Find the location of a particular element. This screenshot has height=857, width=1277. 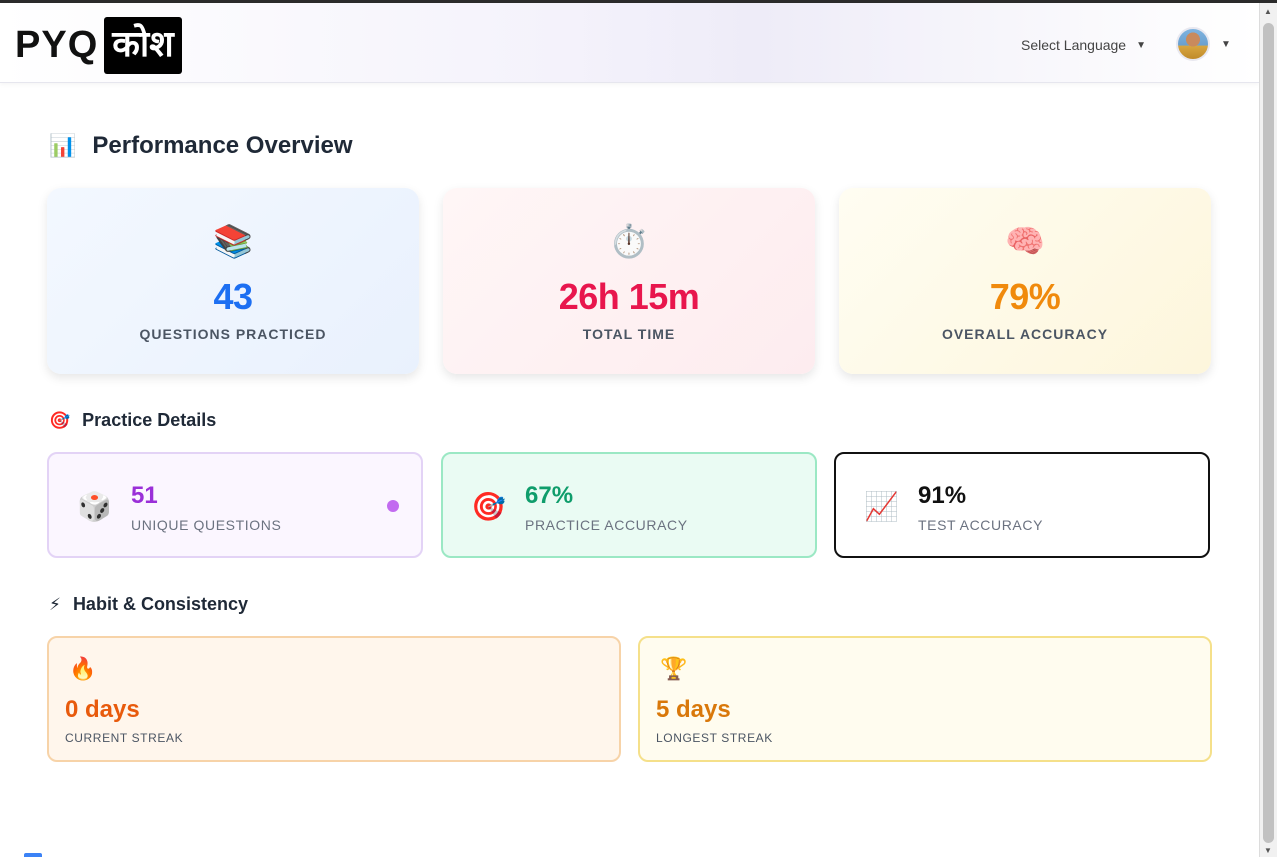

user-avatar is located at coordinates (1193, 44).